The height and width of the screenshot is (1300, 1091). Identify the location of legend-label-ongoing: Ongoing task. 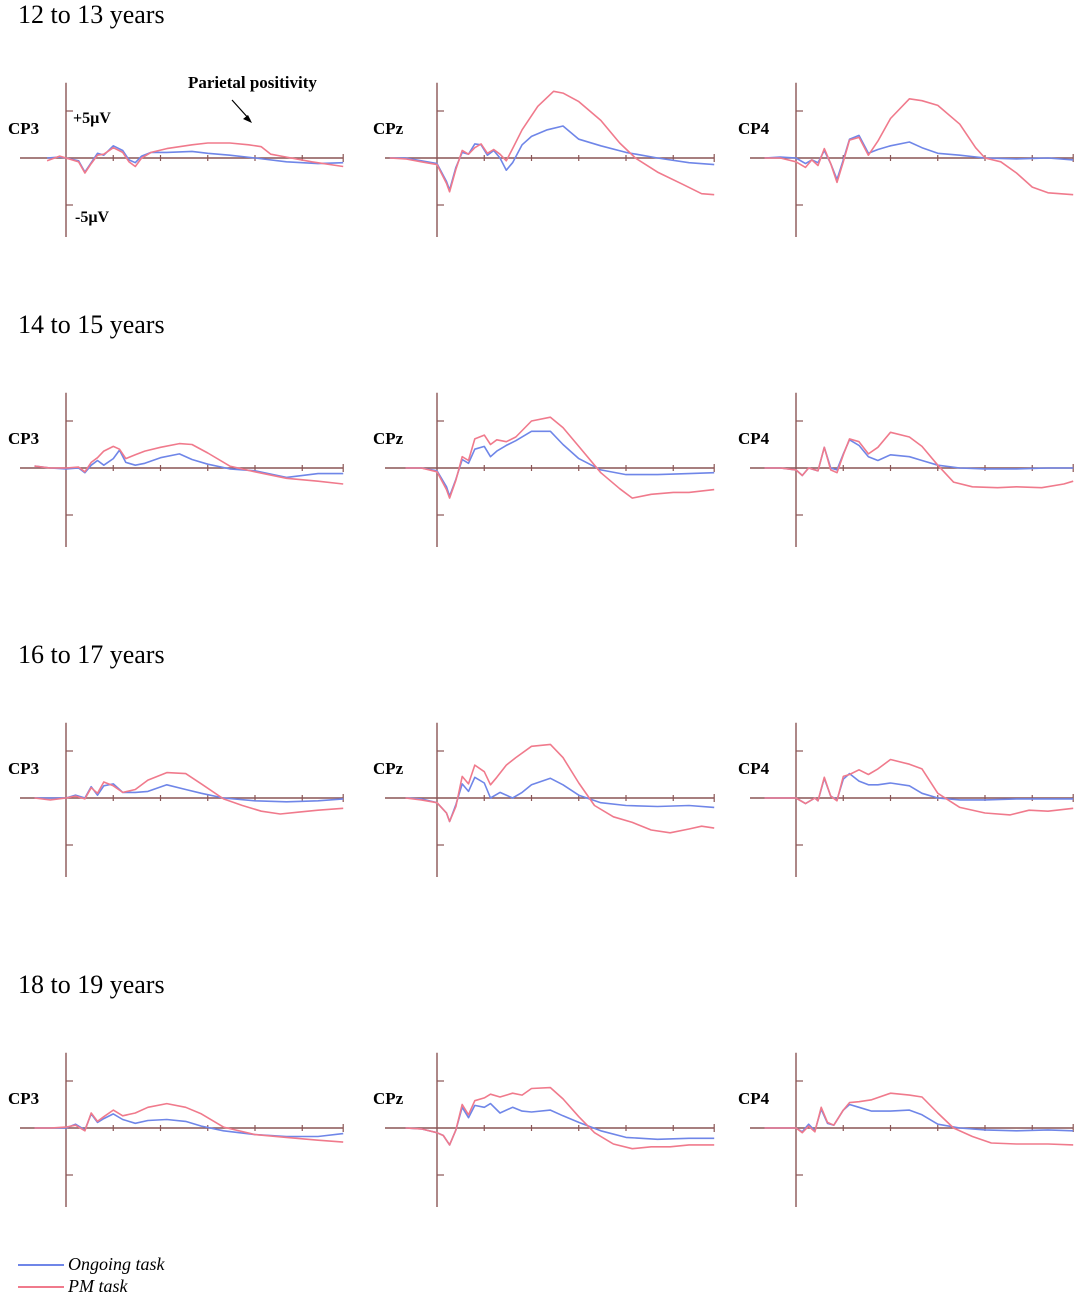
(116, 1264).